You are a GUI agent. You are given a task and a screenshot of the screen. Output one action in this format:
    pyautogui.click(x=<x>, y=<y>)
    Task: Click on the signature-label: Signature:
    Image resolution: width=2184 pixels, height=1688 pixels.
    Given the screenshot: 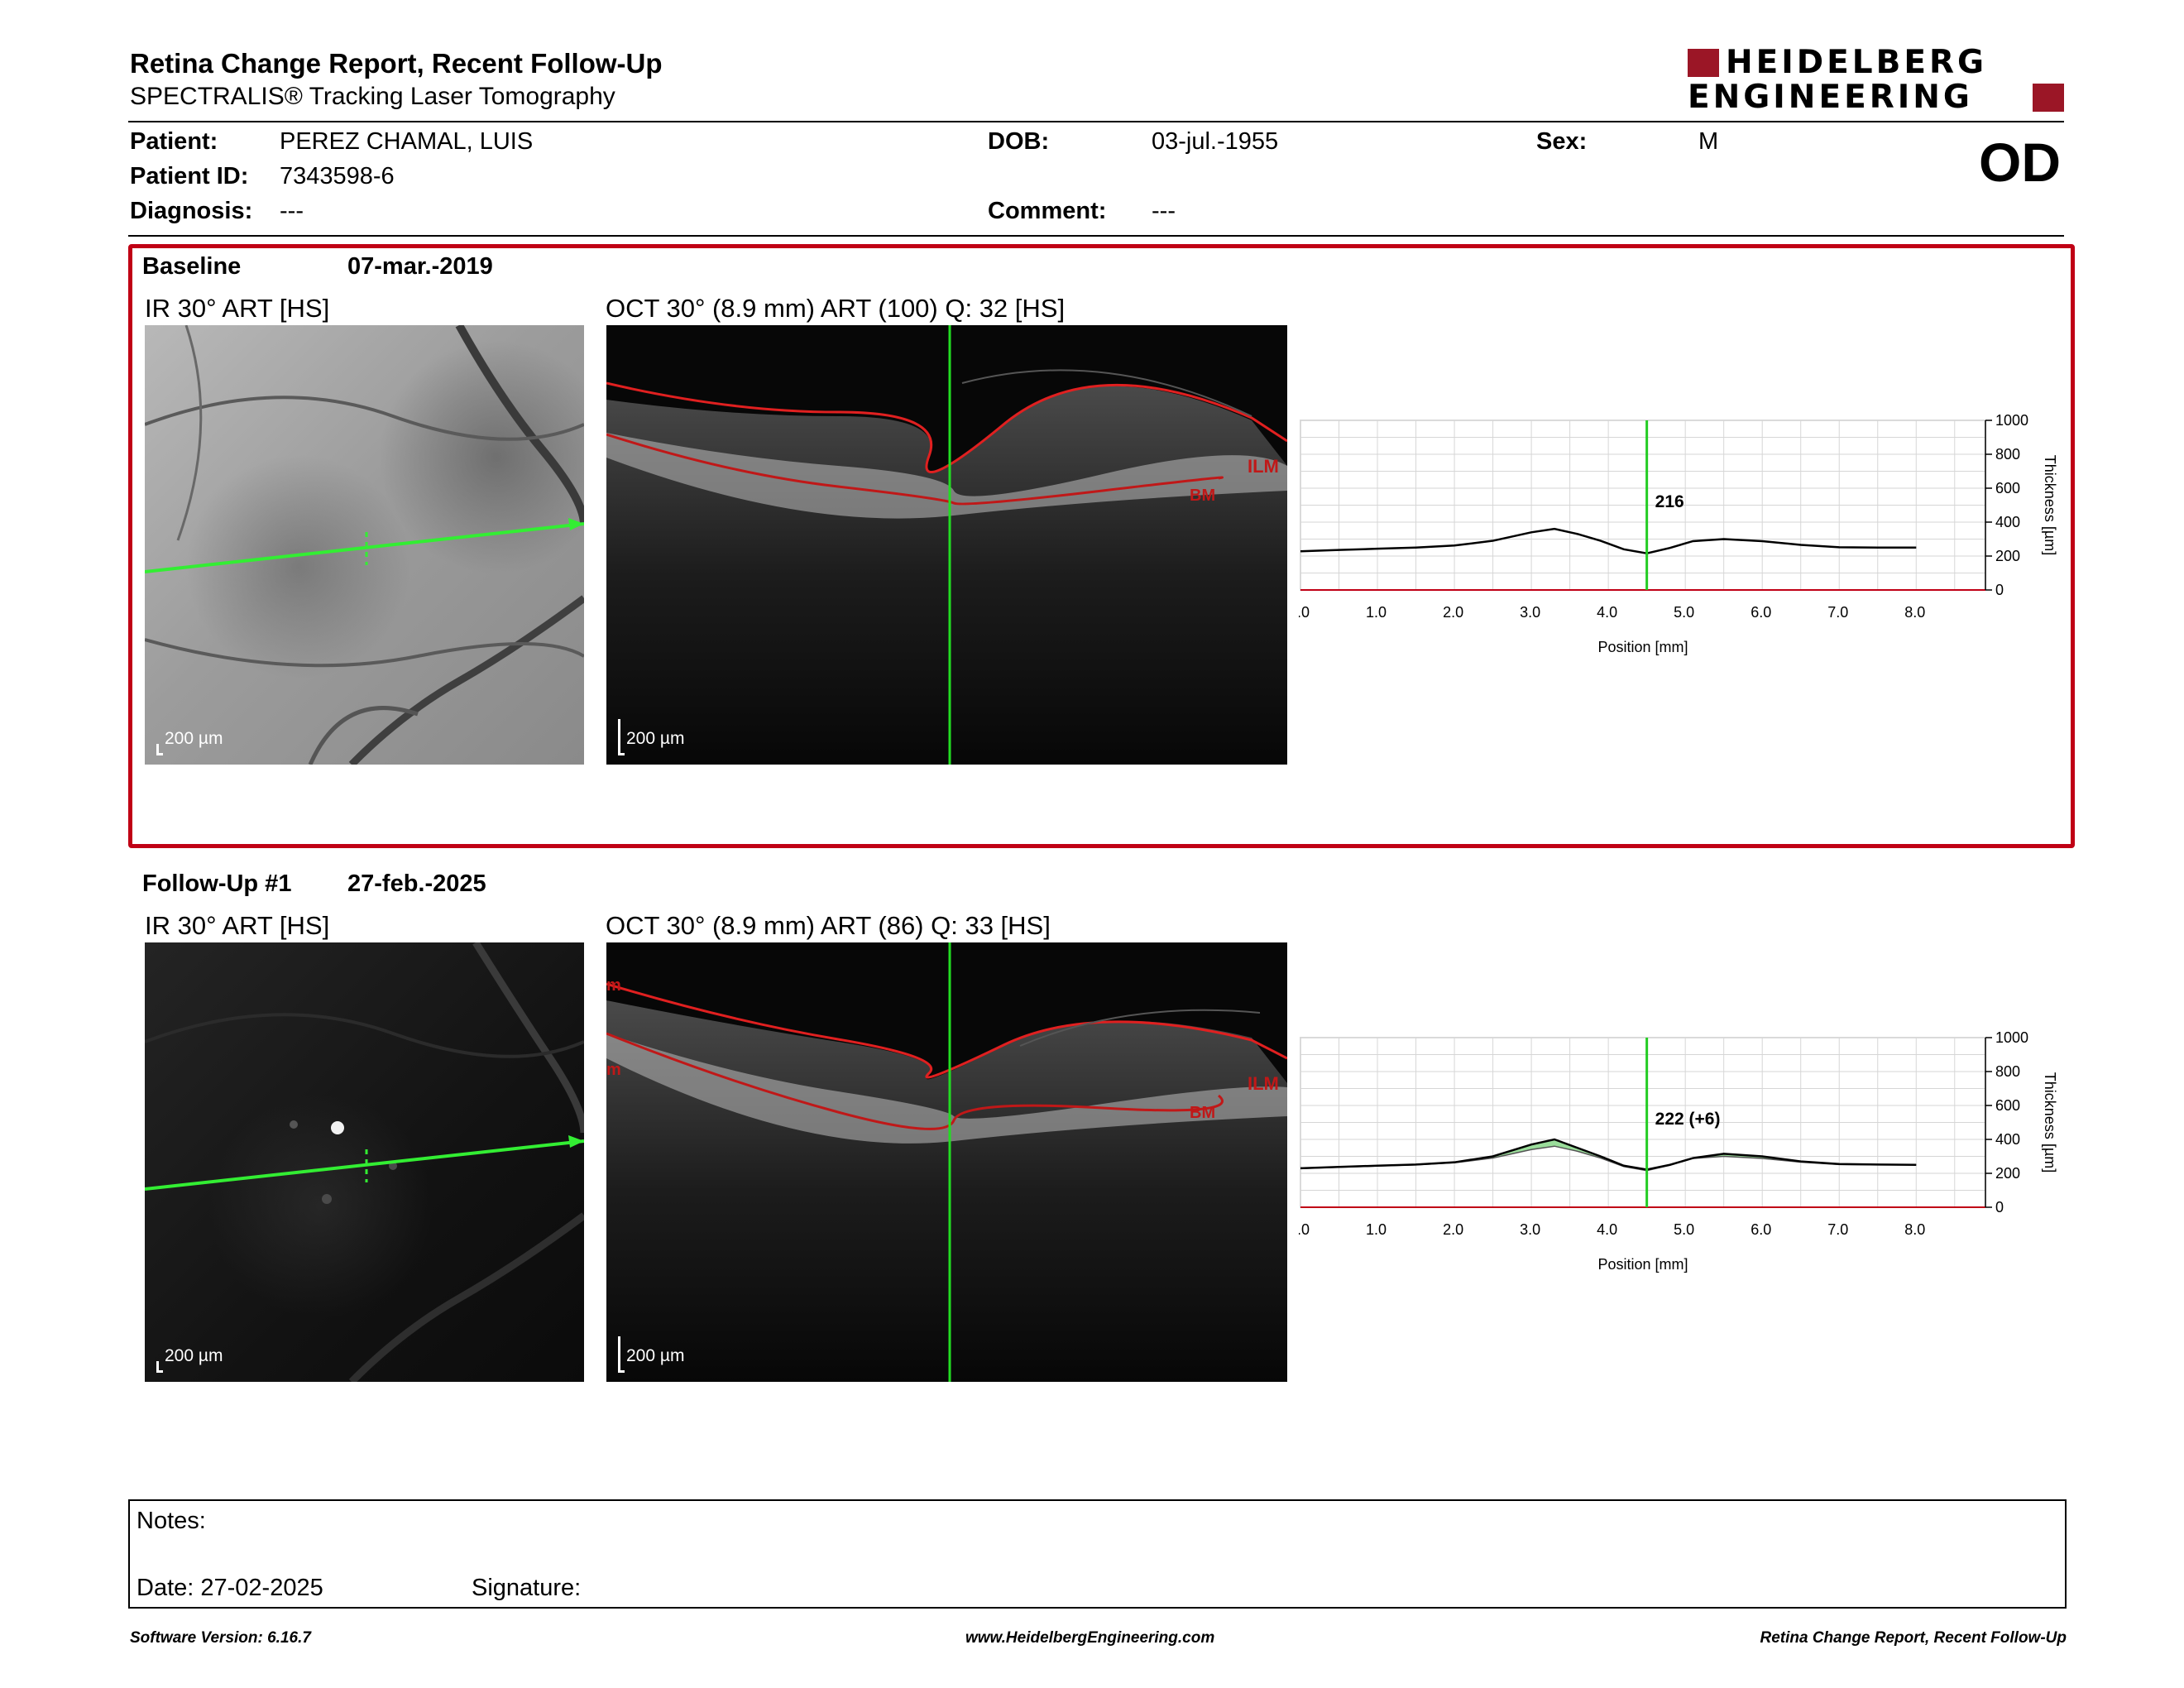 What is the action you would take?
    pyautogui.click(x=527, y=1588)
    